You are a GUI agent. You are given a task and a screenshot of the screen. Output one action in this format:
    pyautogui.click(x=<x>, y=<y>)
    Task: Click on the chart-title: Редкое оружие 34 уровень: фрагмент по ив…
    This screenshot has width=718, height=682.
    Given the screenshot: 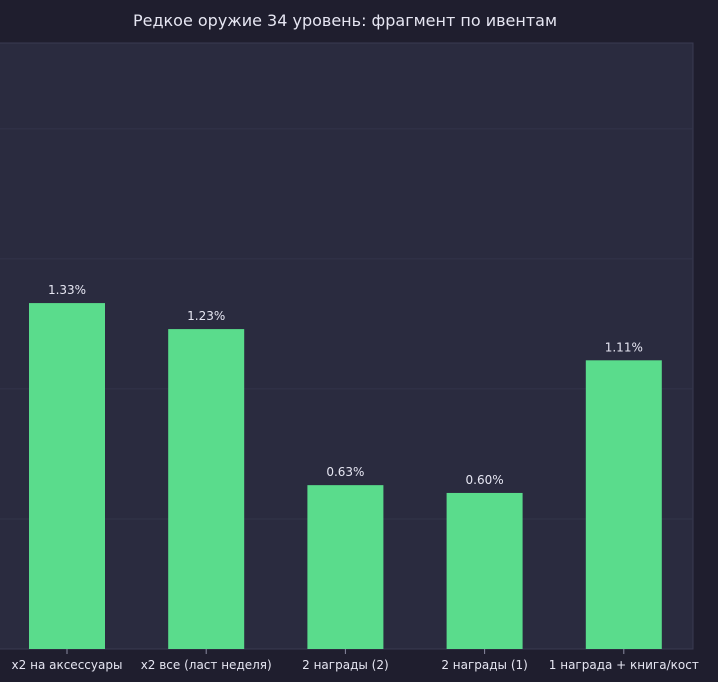 What is the action you would take?
    pyautogui.click(x=345, y=20)
    